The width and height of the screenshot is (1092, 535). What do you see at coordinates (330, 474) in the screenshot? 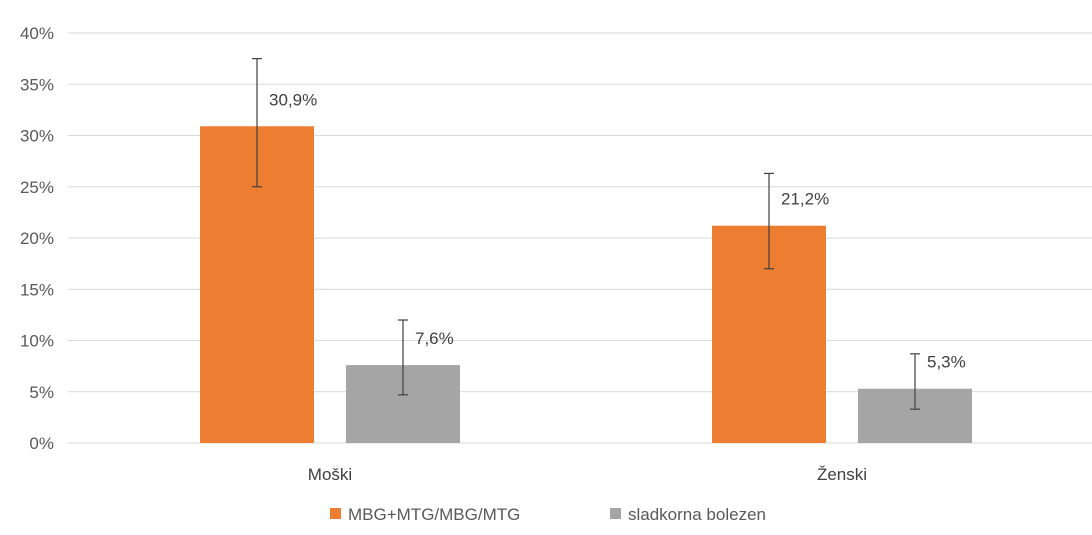
I see `x-category-label: Moški` at bounding box center [330, 474].